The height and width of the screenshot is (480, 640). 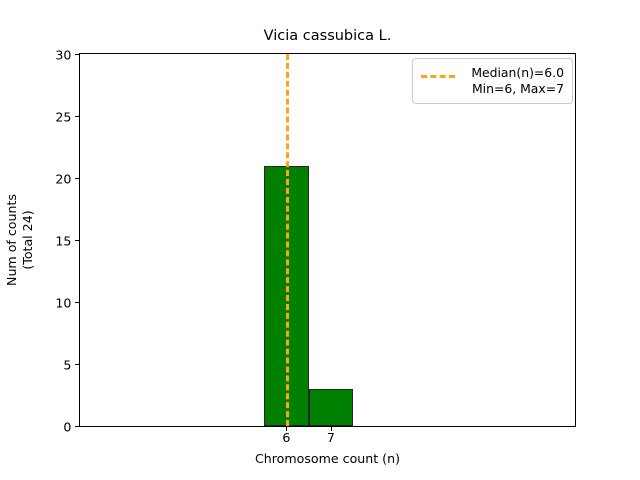 I want to click on legend: Median(n)=6.0 Min=6, Max=7, so click(x=492, y=81).